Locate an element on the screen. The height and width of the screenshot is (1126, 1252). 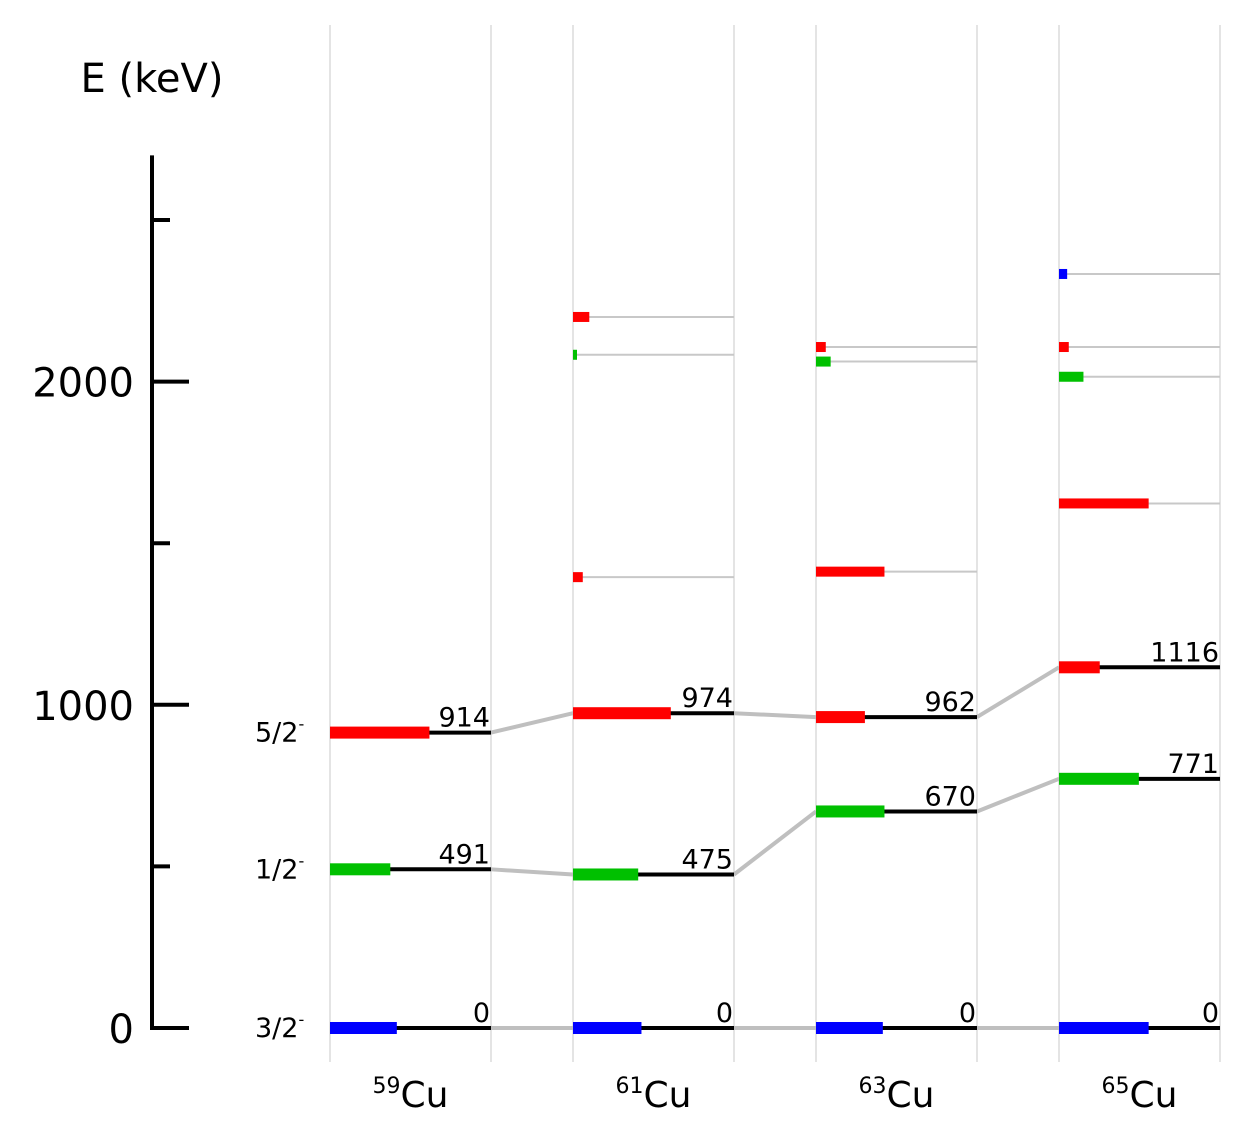
spin-label: 1/2- is located at coordinates (279, 868).